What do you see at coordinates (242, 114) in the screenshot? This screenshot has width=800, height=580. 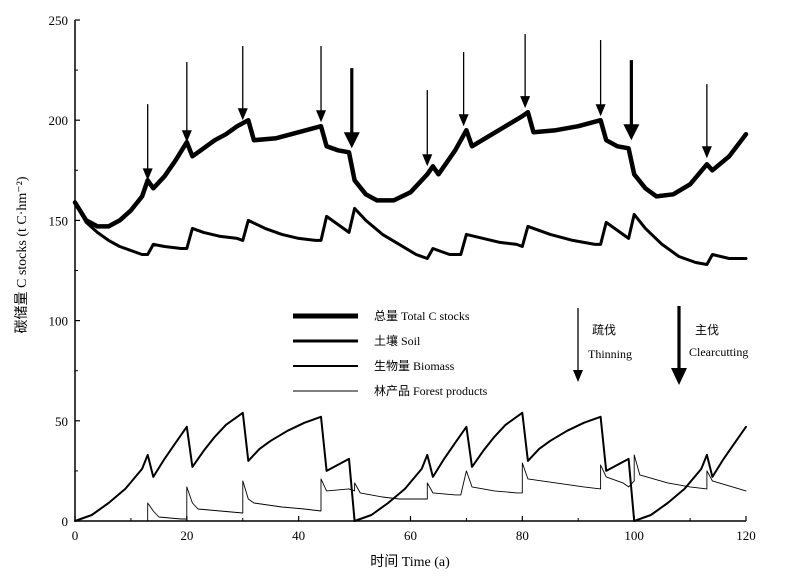 I see `thinning-arrow-3-head` at bounding box center [242, 114].